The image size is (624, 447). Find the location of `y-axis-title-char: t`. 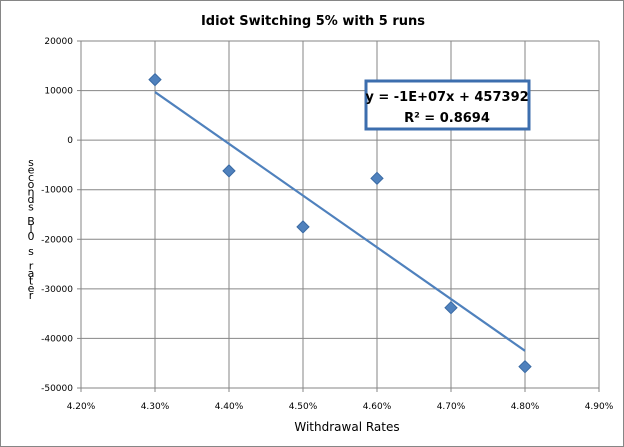

y-axis-title-char: t is located at coordinates (31, 280).